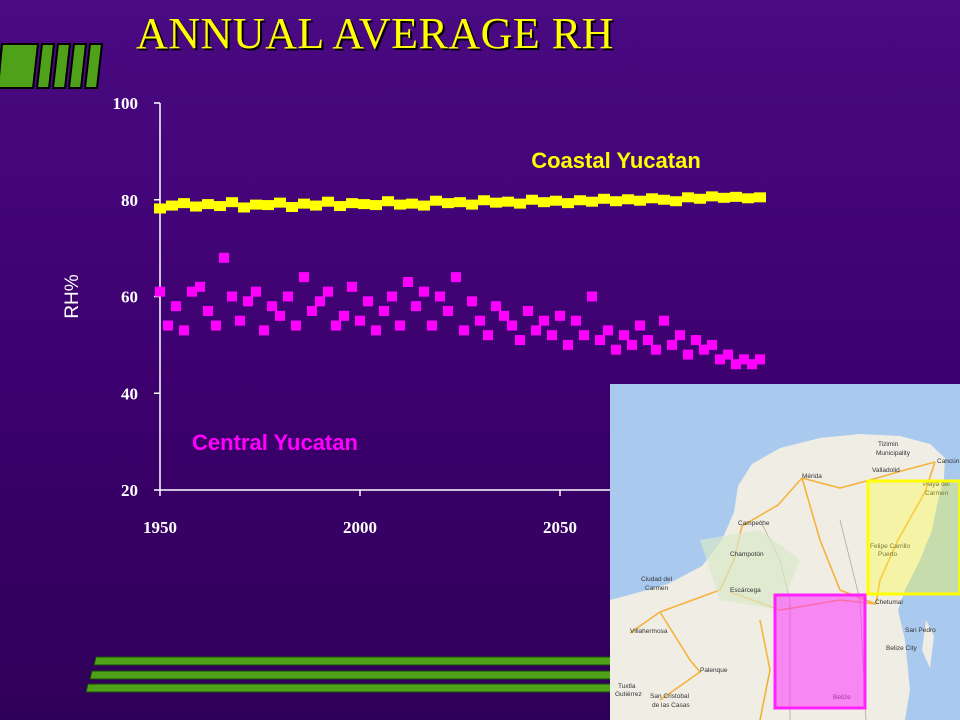  What do you see at coordinates (890, 546) in the screenshot?
I see `map-place-label: Felipe Carrillo` at bounding box center [890, 546].